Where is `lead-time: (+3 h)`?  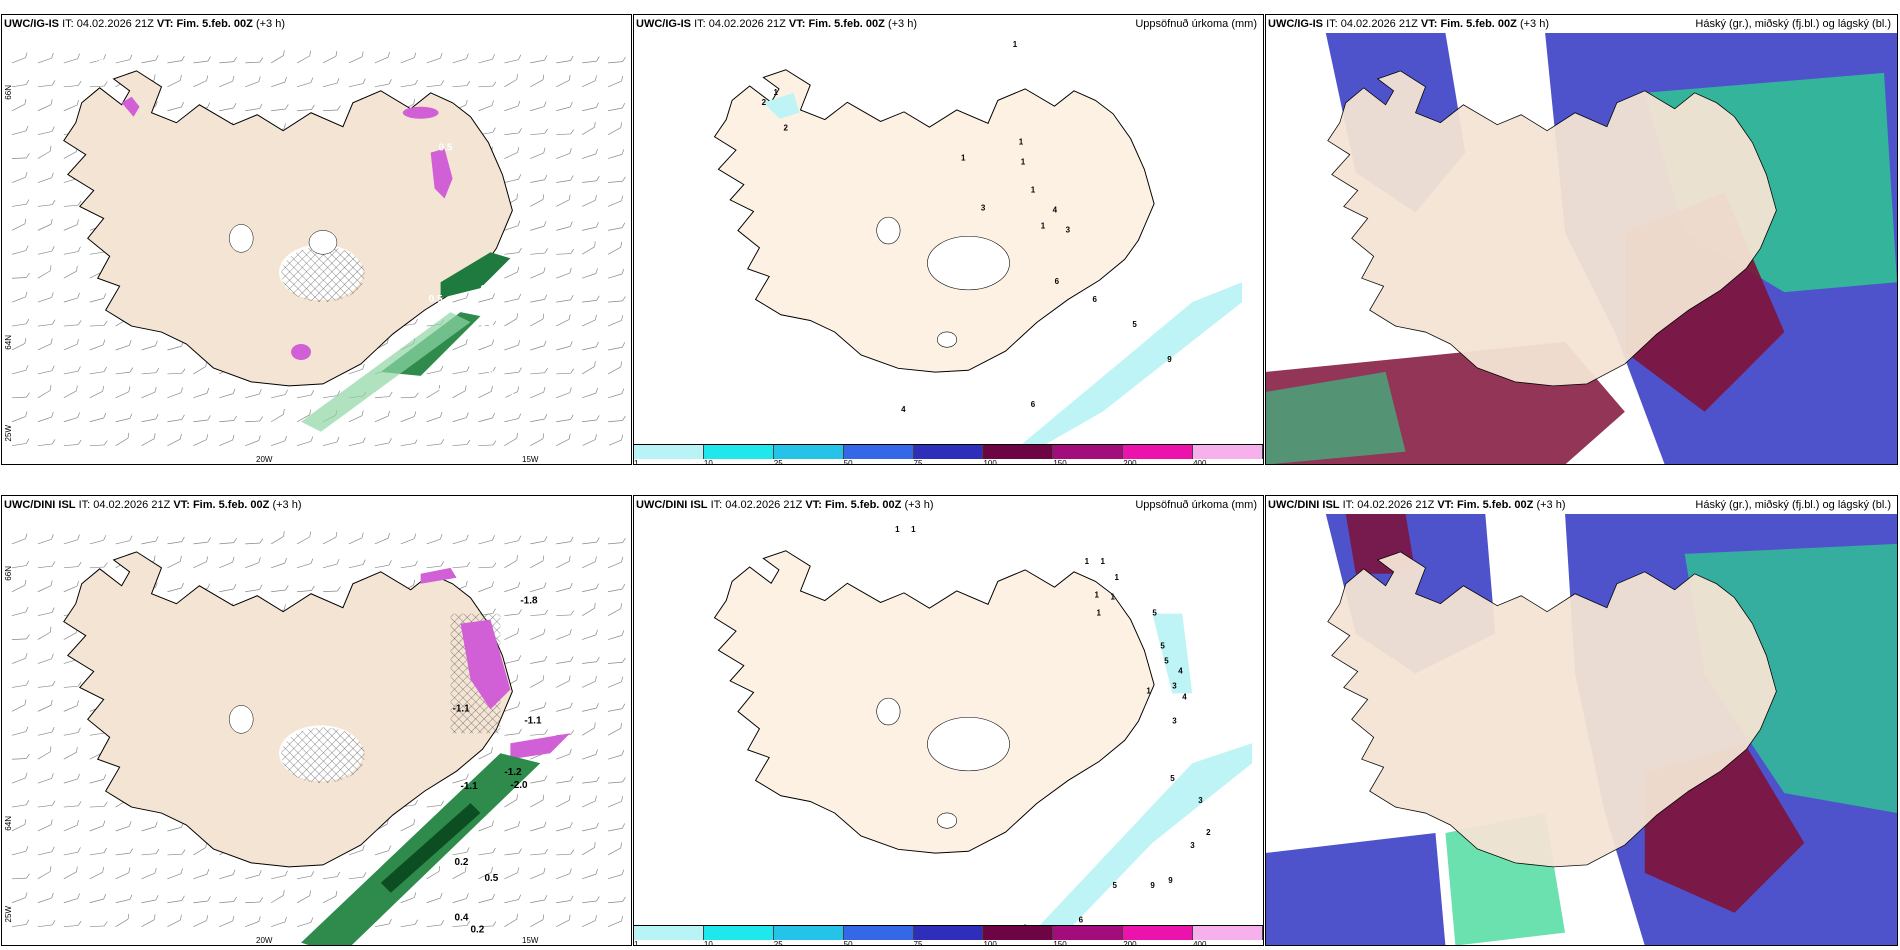 lead-time: (+3 h) is located at coordinates (1534, 24).